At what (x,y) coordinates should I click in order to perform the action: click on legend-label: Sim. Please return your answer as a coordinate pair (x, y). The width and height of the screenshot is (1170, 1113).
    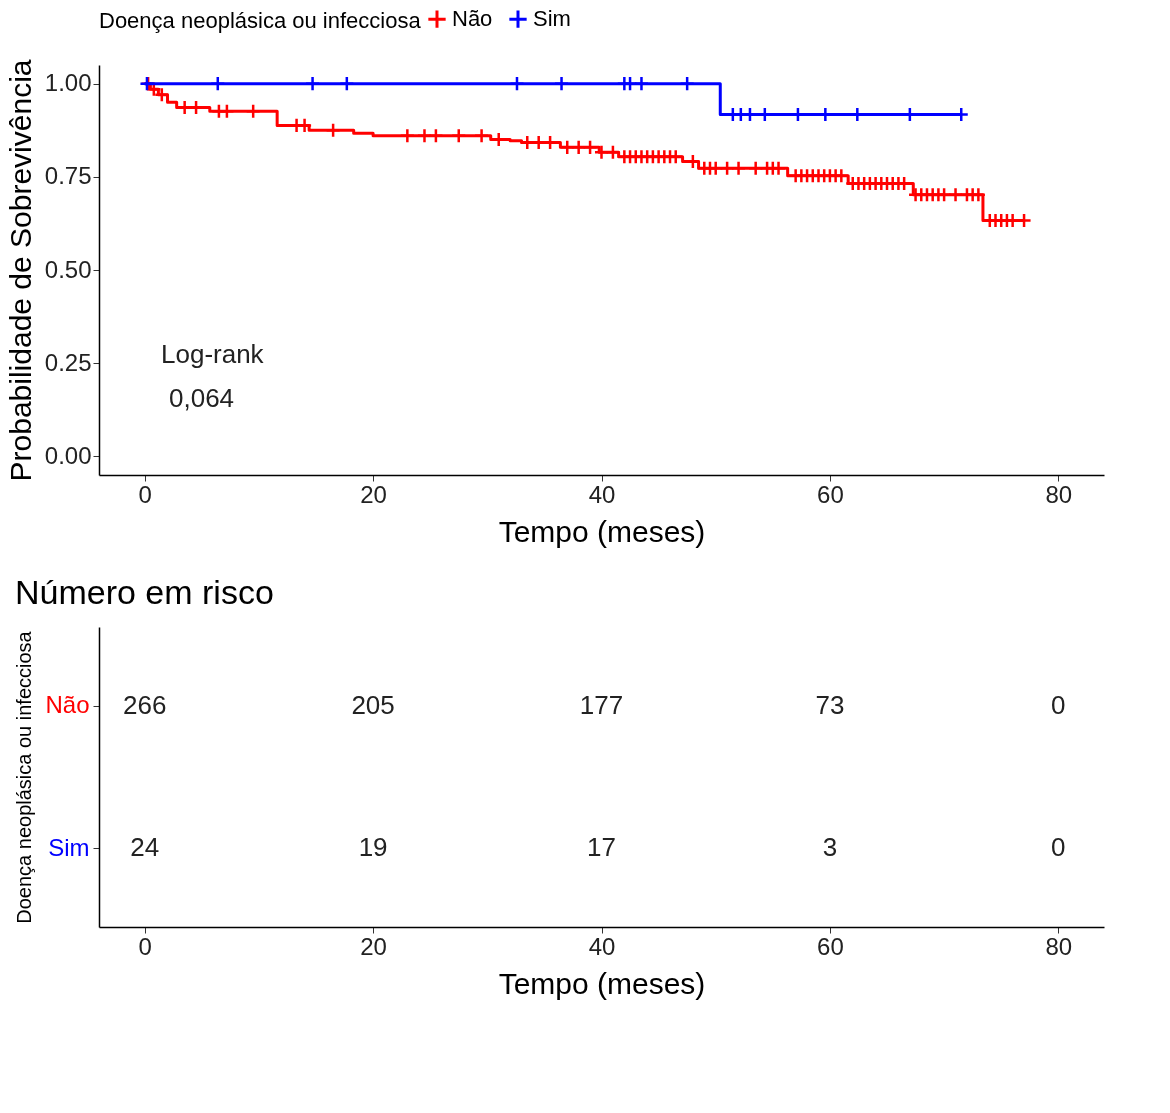
    Looking at the image, I should click on (552, 19).